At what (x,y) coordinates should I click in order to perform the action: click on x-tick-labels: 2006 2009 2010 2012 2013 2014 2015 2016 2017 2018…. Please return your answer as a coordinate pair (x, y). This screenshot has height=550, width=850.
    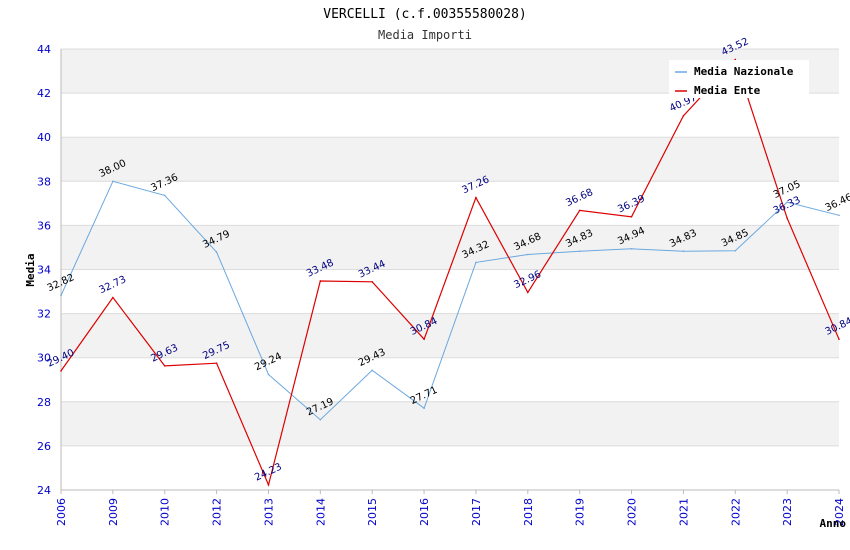
    Looking at the image, I should click on (450, 508).